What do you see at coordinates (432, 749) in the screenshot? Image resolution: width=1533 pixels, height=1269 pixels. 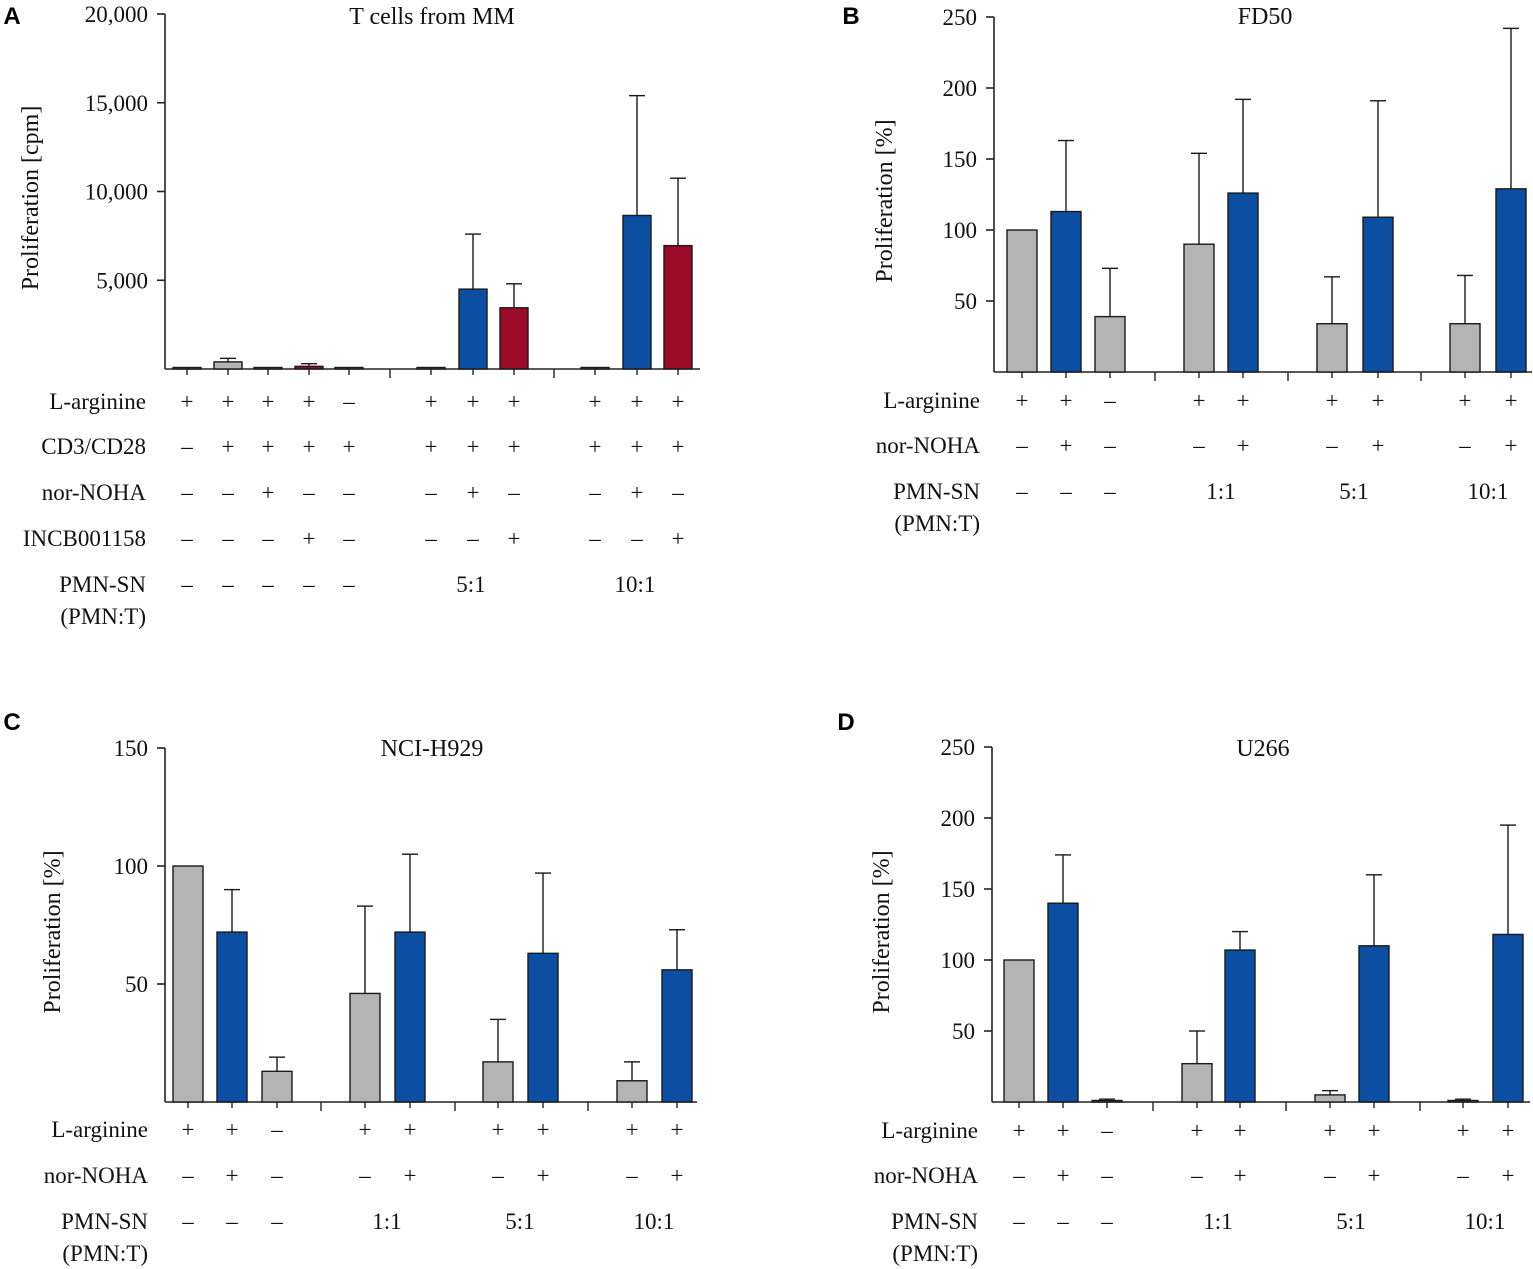 I see `panel-c-title: NCI-H929` at bounding box center [432, 749].